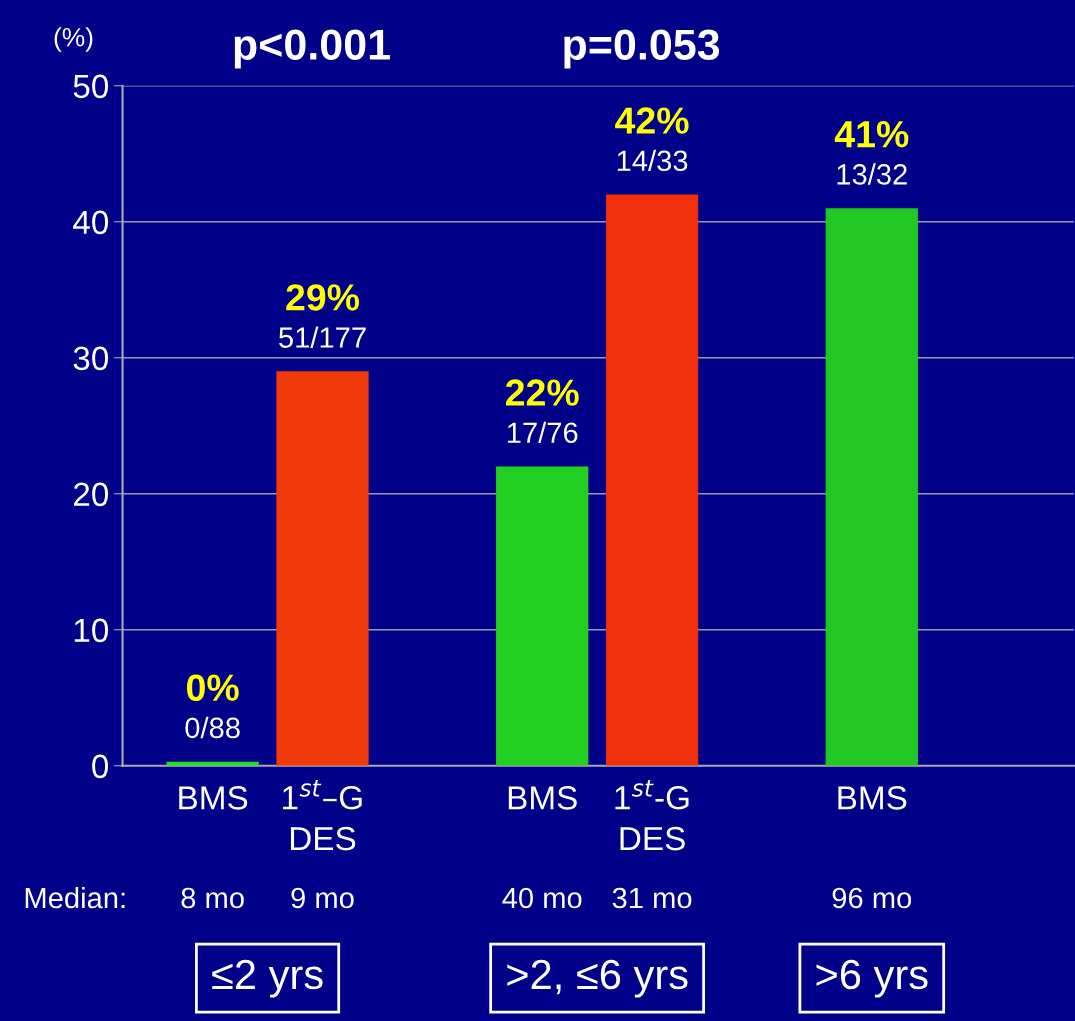 Image resolution: width=1075 pixels, height=1021 pixels. I want to click on y-tick-label: 0, so click(100, 766).